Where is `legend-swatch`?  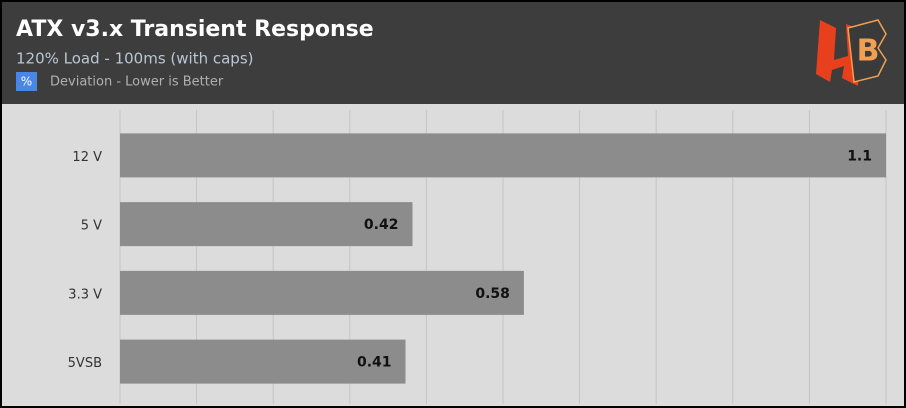
legend-swatch is located at coordinates (26, 81).